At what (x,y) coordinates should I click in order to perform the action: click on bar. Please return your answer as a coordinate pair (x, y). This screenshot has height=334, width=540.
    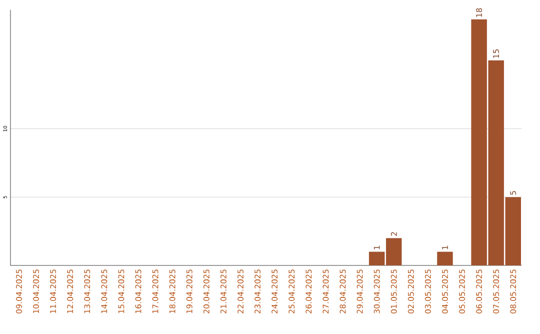
    Looking at the image, I should click on (445, 259).